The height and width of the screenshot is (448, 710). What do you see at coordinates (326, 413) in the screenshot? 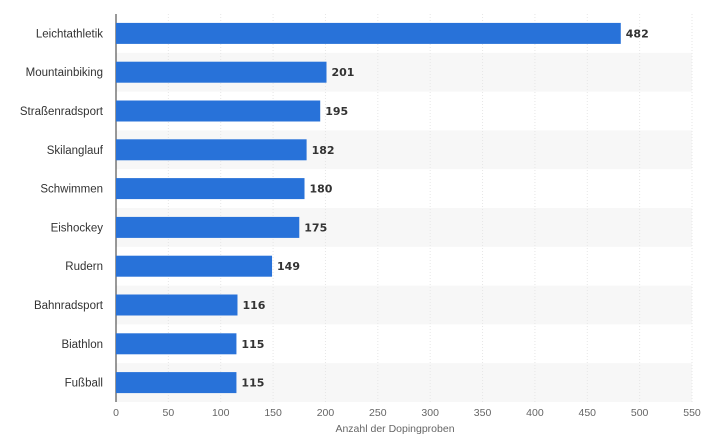
I see `x-tick-label: 200` at bounding box center [326, 413].